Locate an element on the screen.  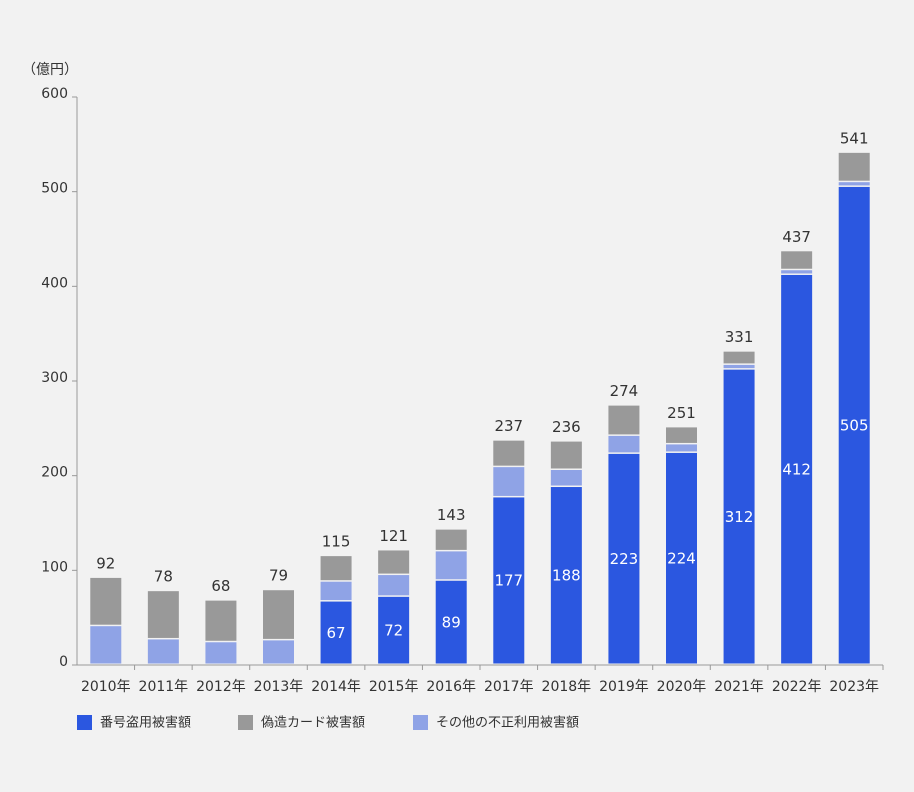
x-tick-label: 2020年 is located at coordinates (682, 687).